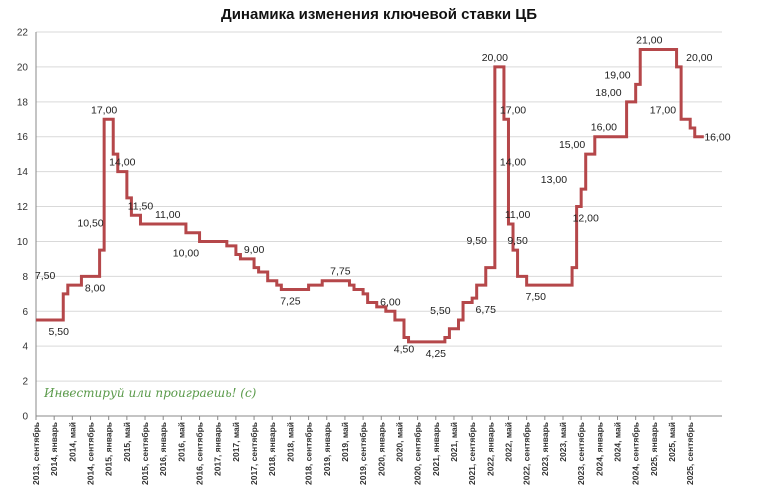  Describe the element at coordinates (399, 442) in the screenshot. I see `x-tick-label: 2020, май` at that location.